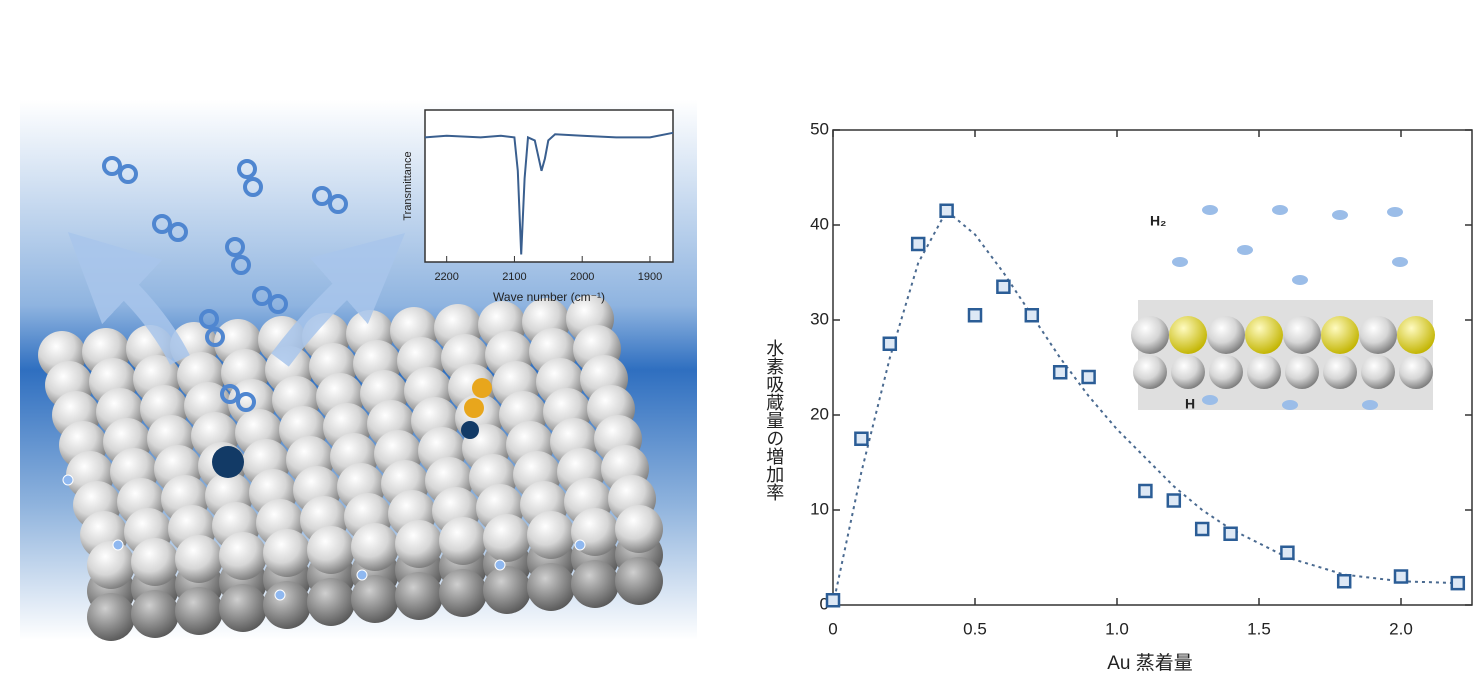 The width and height of the screenshot is (1482, 691). Describe the element at coordinates (832, 628) in the screenshot. I see `x-tick-label: 0` at that location.